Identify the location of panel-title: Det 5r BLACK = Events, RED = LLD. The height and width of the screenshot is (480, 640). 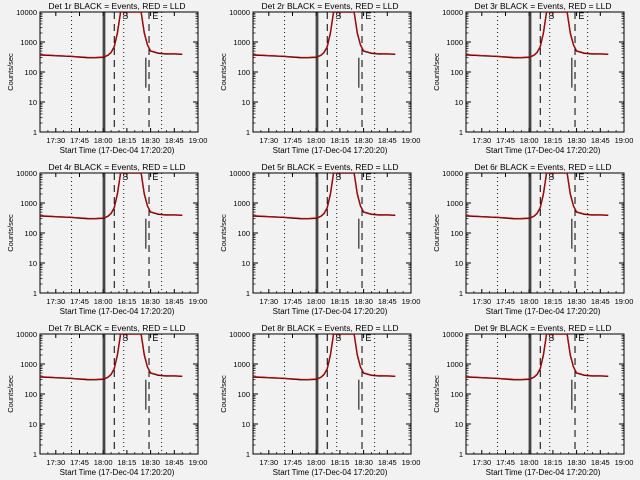
(329, 167).